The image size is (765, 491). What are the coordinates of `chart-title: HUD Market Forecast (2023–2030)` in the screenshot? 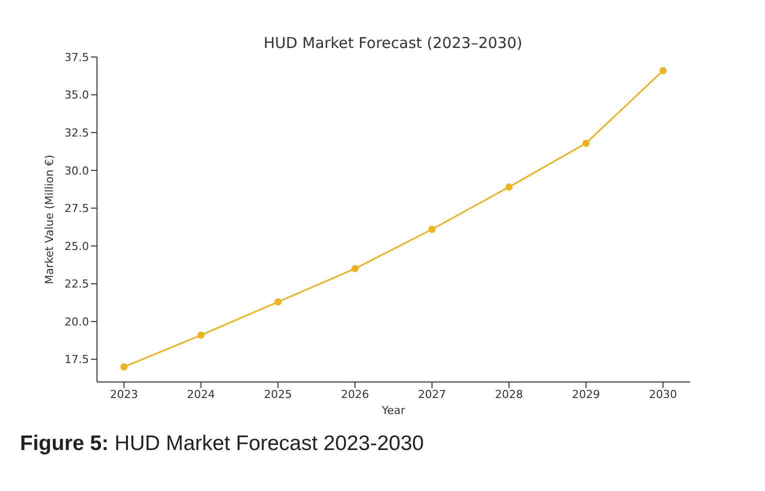 It's located at (393, 43).